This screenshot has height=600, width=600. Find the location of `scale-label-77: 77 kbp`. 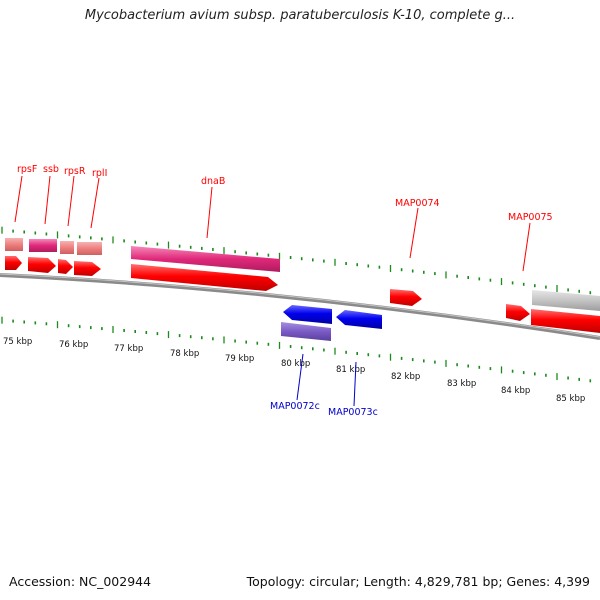

scale-label-77: 77 kbp is located at coordinates (128, 349).